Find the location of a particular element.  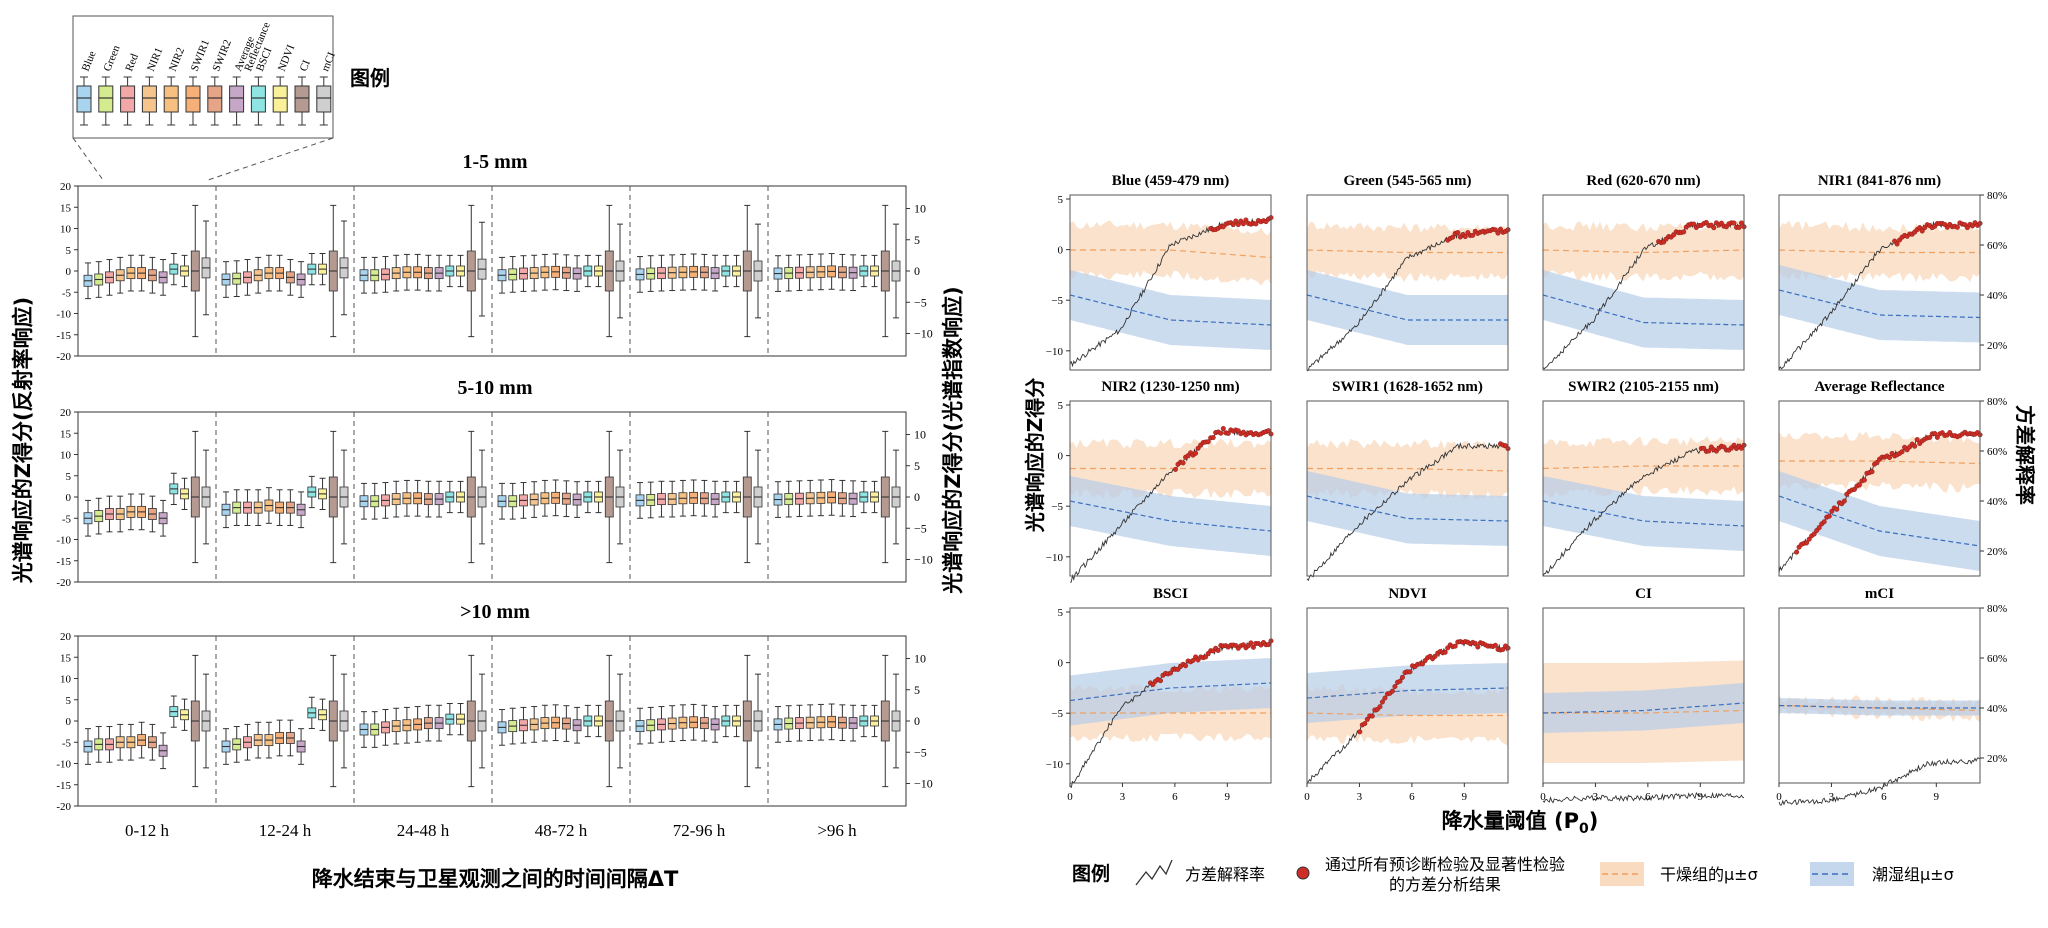

legend-label-nir2: NIR2 is located at coordinates (177, 59).